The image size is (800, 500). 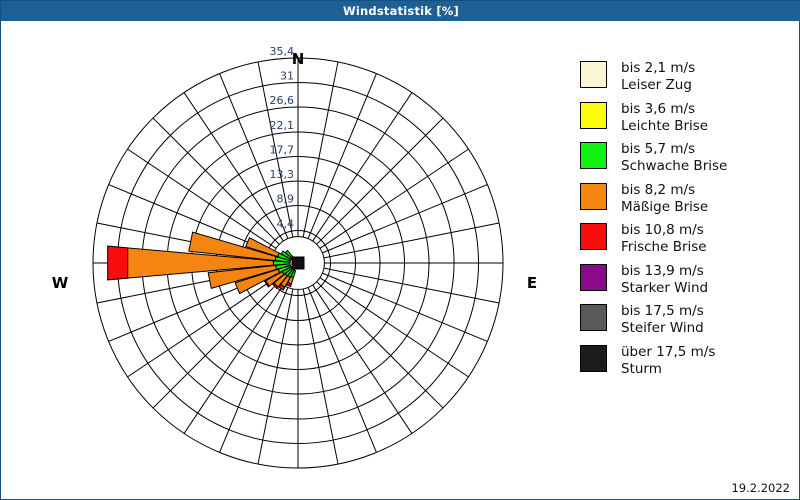 I want to click on legend-label: bis 8,2 m/s Mäßige Brise, so click(x=664, y=199).